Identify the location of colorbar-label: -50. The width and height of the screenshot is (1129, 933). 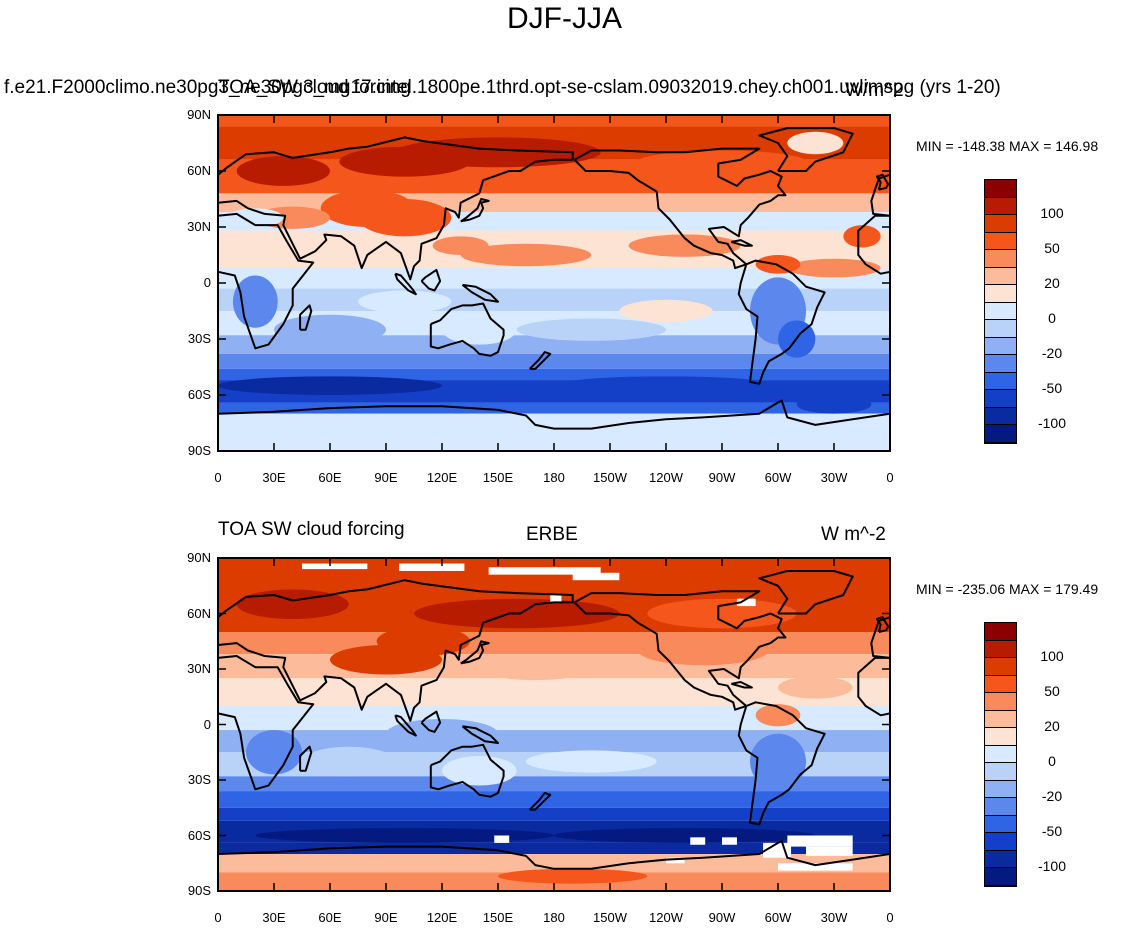
(1052, 831).